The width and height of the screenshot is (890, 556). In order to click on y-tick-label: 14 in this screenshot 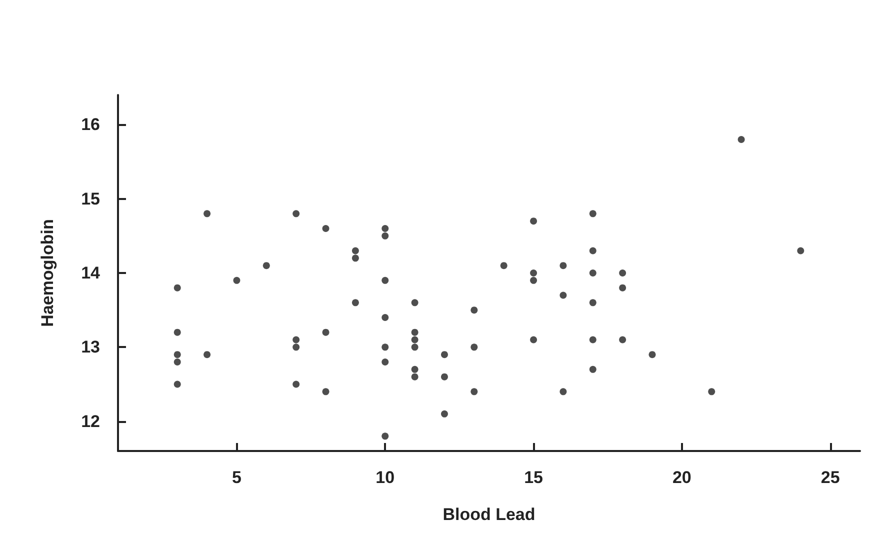, I will do `click(91, 273)`.